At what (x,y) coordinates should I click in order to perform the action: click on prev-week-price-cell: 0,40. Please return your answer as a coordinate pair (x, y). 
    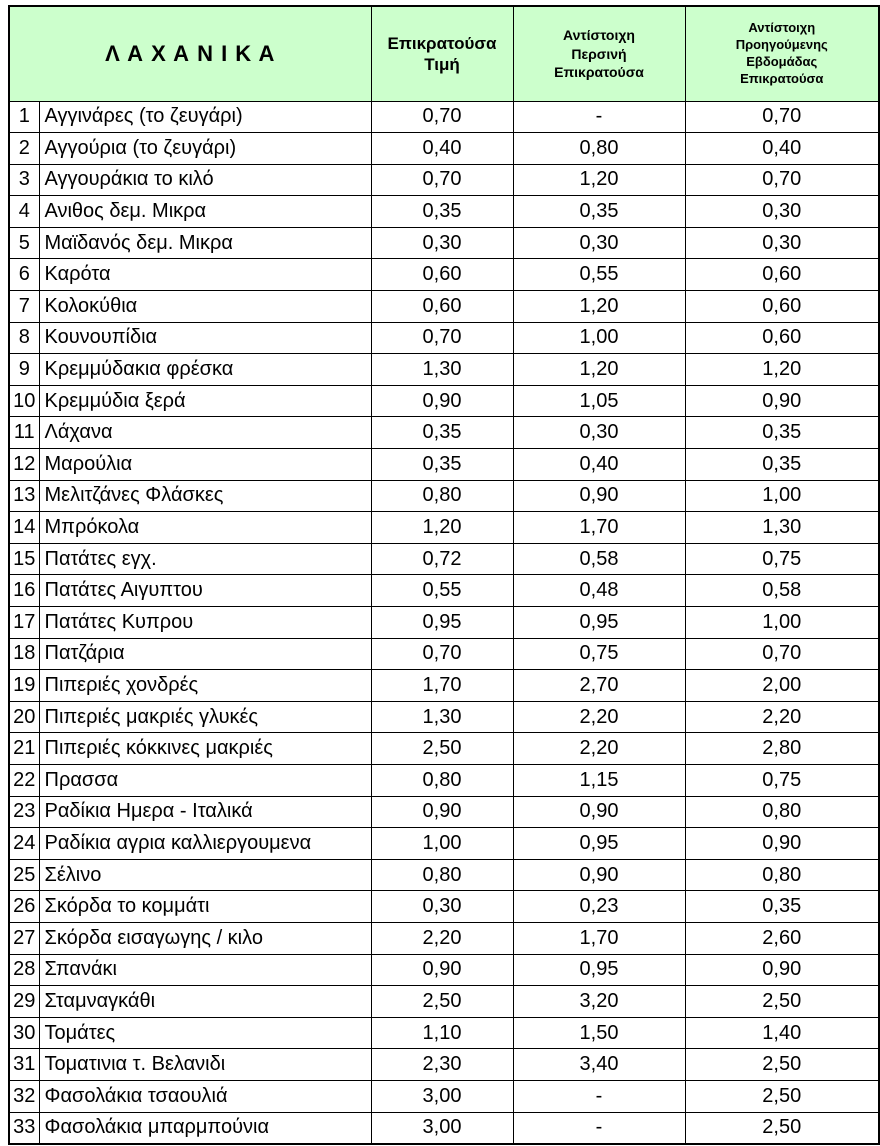
    Looking at the image, I should click on (782, 148).